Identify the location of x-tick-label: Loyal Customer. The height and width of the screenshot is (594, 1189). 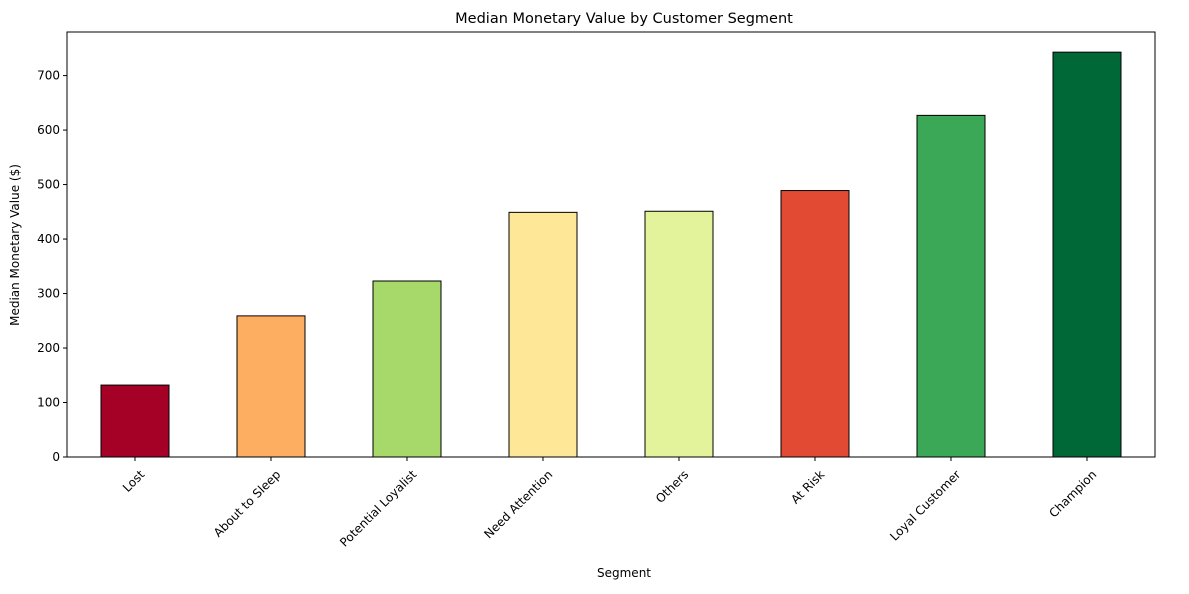
(925, 505).